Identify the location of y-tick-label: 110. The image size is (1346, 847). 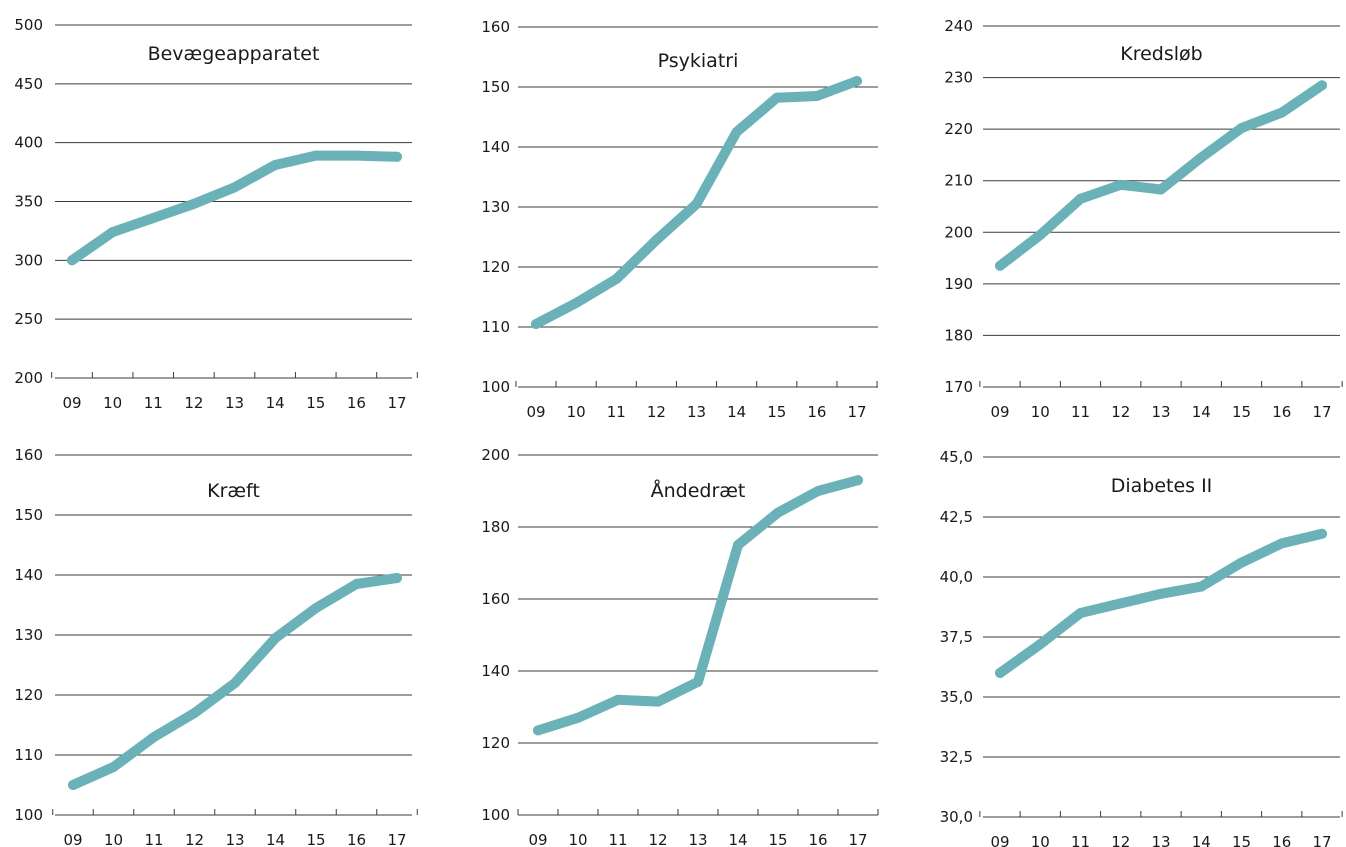
(28, 755).